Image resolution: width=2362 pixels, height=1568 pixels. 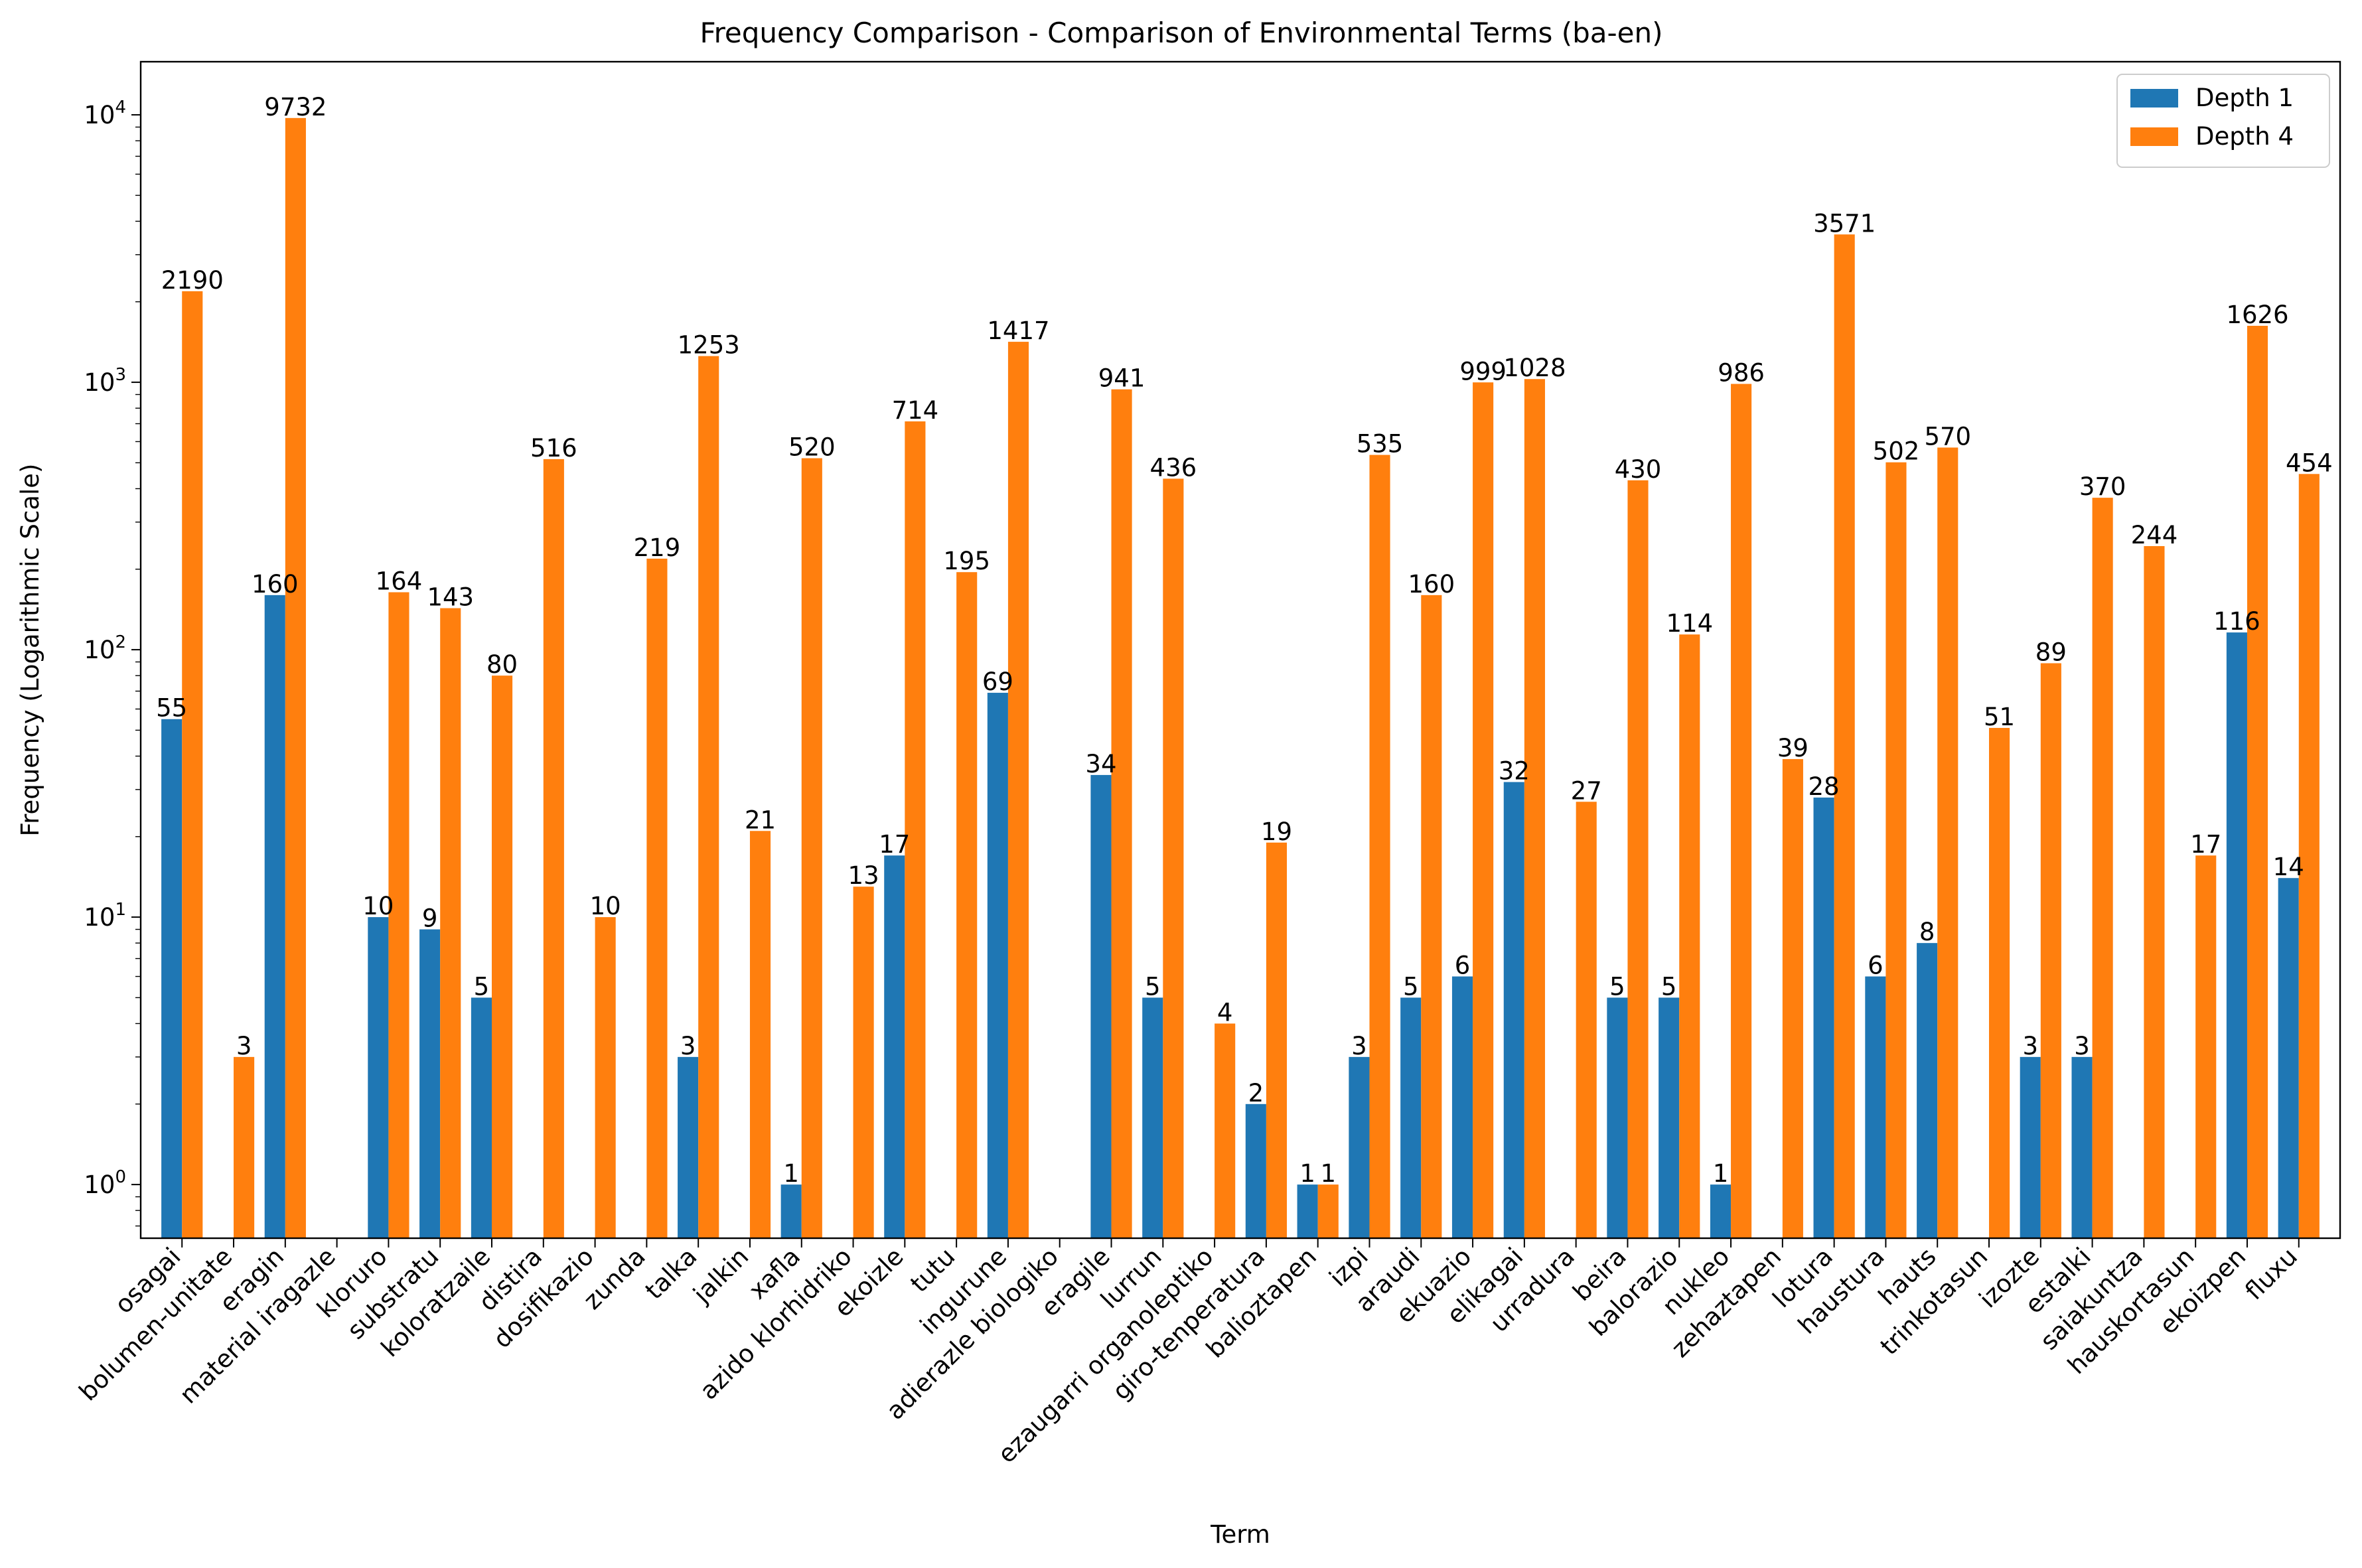 What do you see at coordinates (1617, 1117) in the screenshot?
I see `bar-depth1-beira` at bounding box center [1617, 1117].